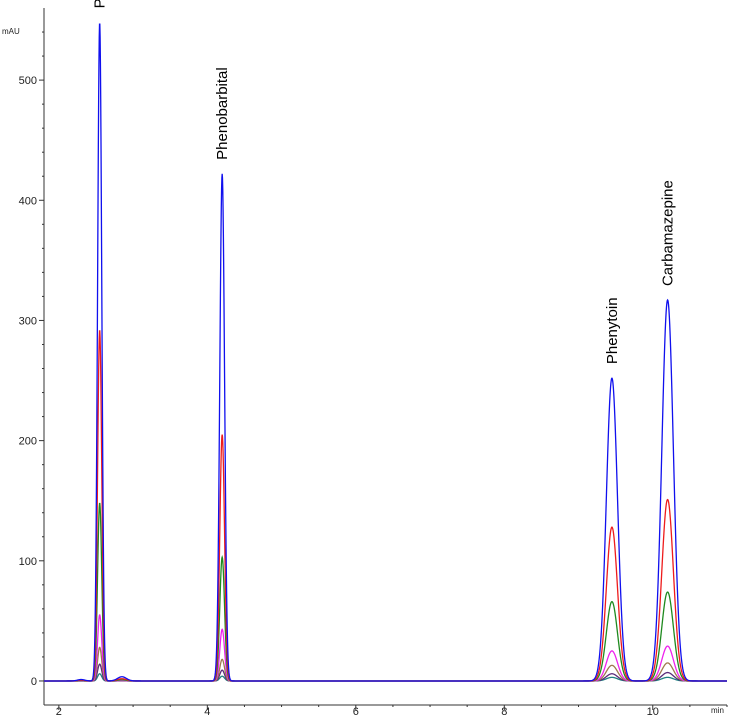  I want to click on x-tick-label: 6, so click(356, 711).